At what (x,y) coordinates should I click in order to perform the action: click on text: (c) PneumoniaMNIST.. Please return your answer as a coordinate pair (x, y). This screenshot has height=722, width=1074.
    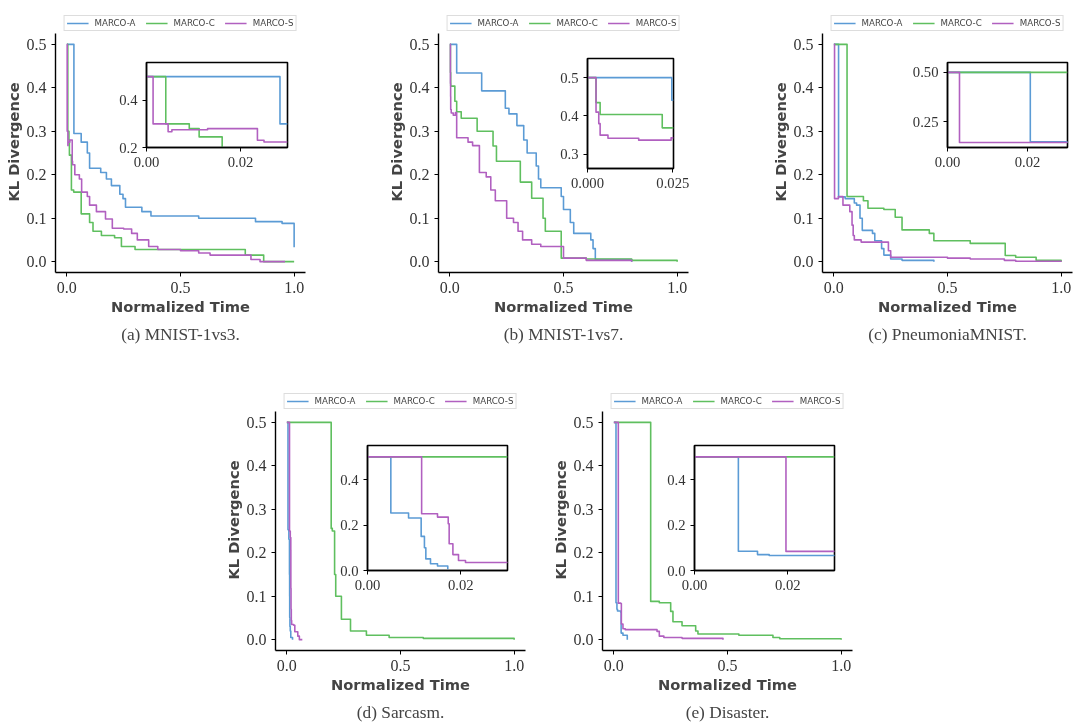
    Looking at the image, I should click on (947, 334).